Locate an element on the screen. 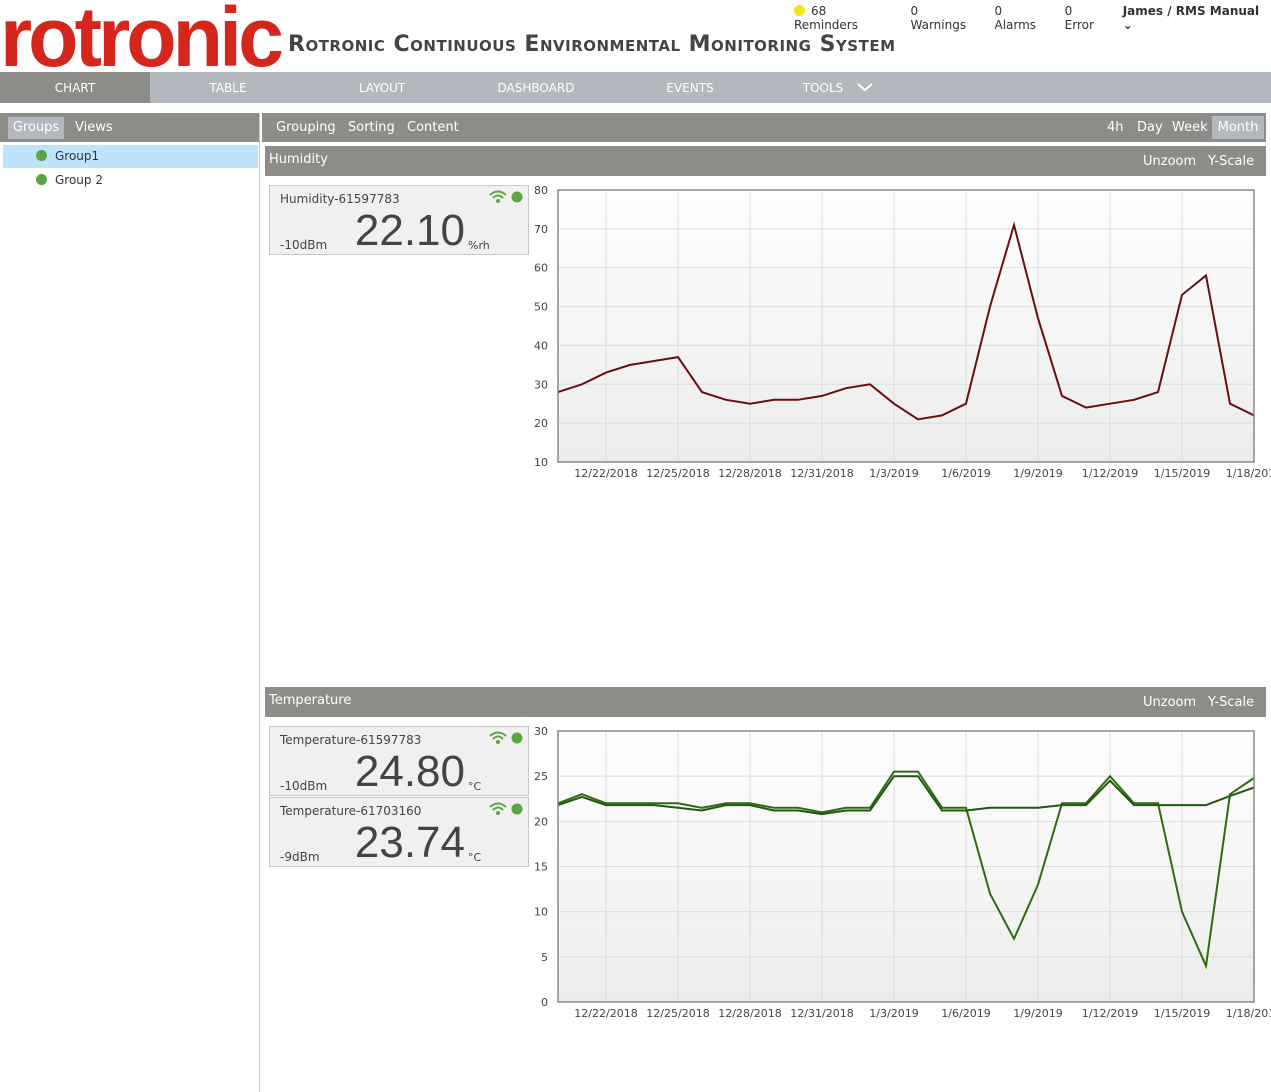 This screenshot has height=1092, width=1271. group-row: Group 2 is located at coordinates (130, 180).